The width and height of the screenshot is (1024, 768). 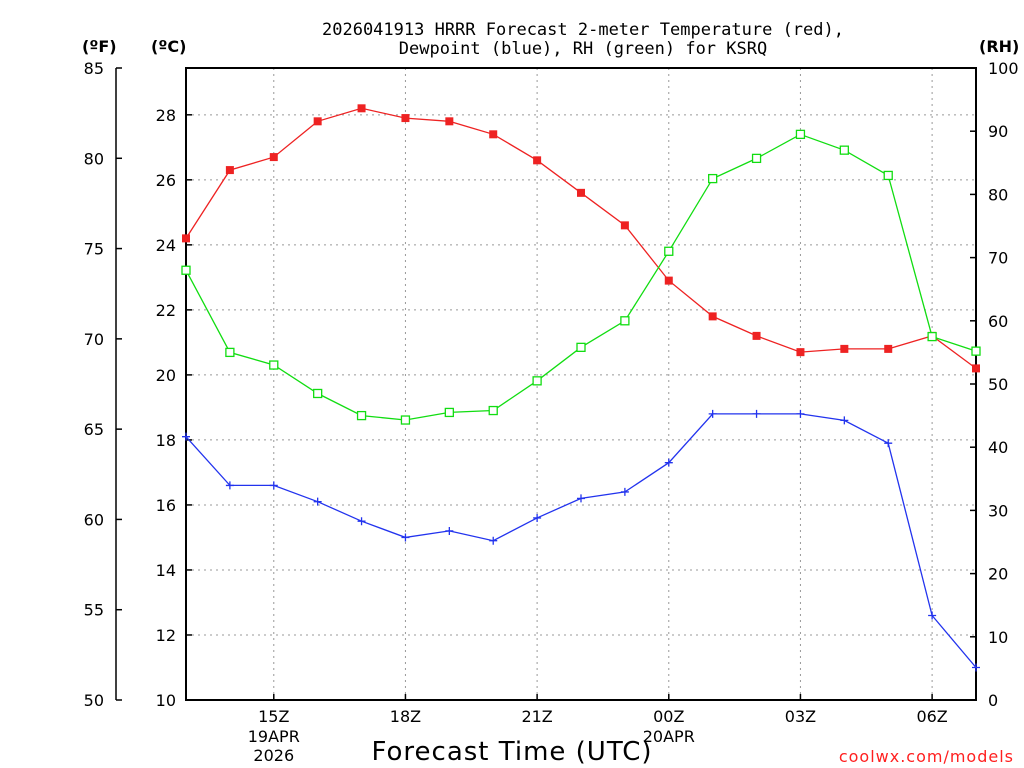 I want to click on fahrenheit-tick-label: 80, so click(x=94, y=158).